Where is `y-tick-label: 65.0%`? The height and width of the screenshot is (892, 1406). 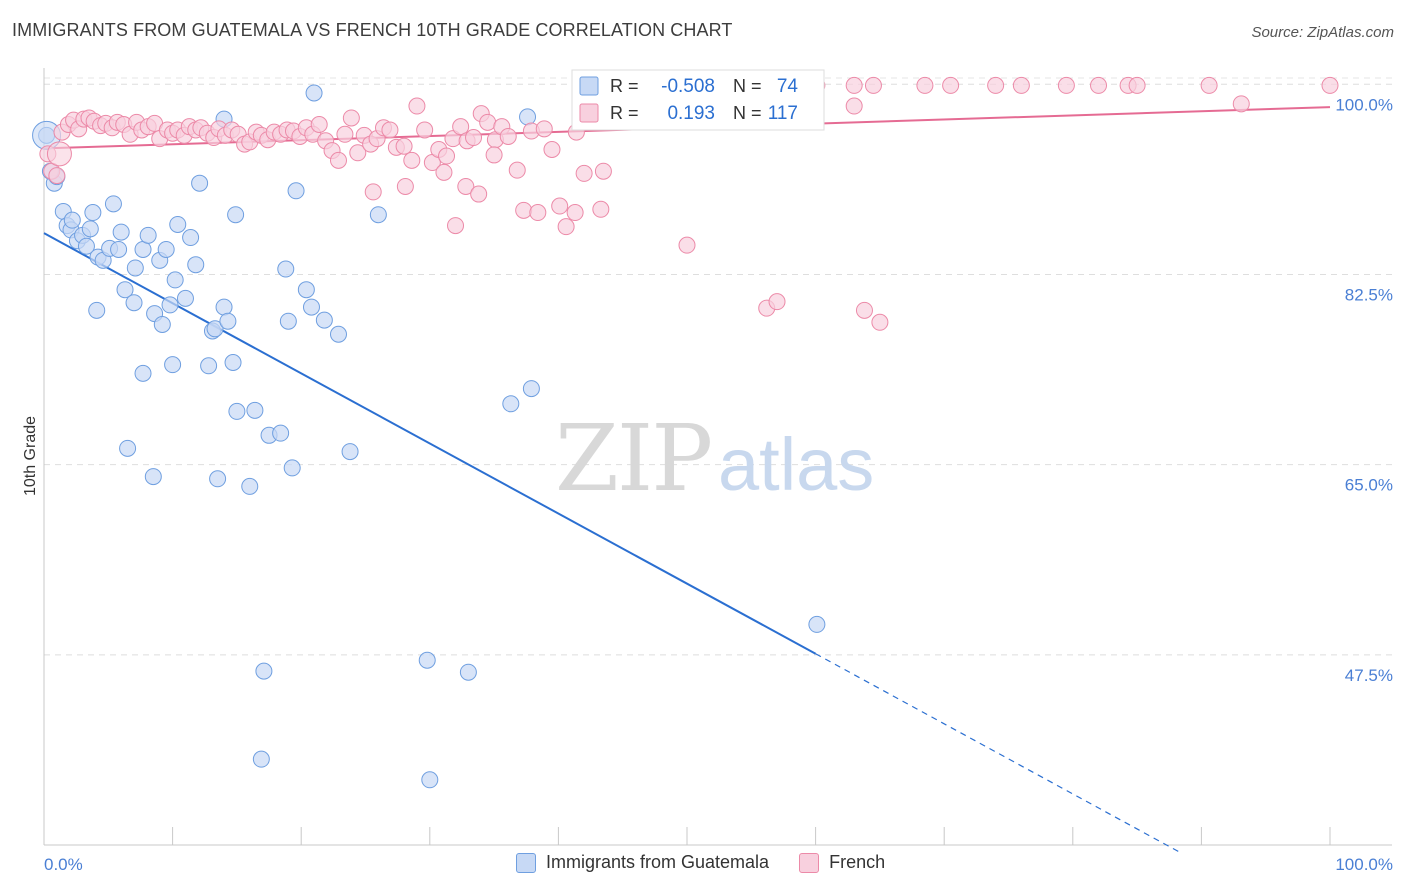
y-tick-label: 65.0% is located at coordinates (1369, 485).